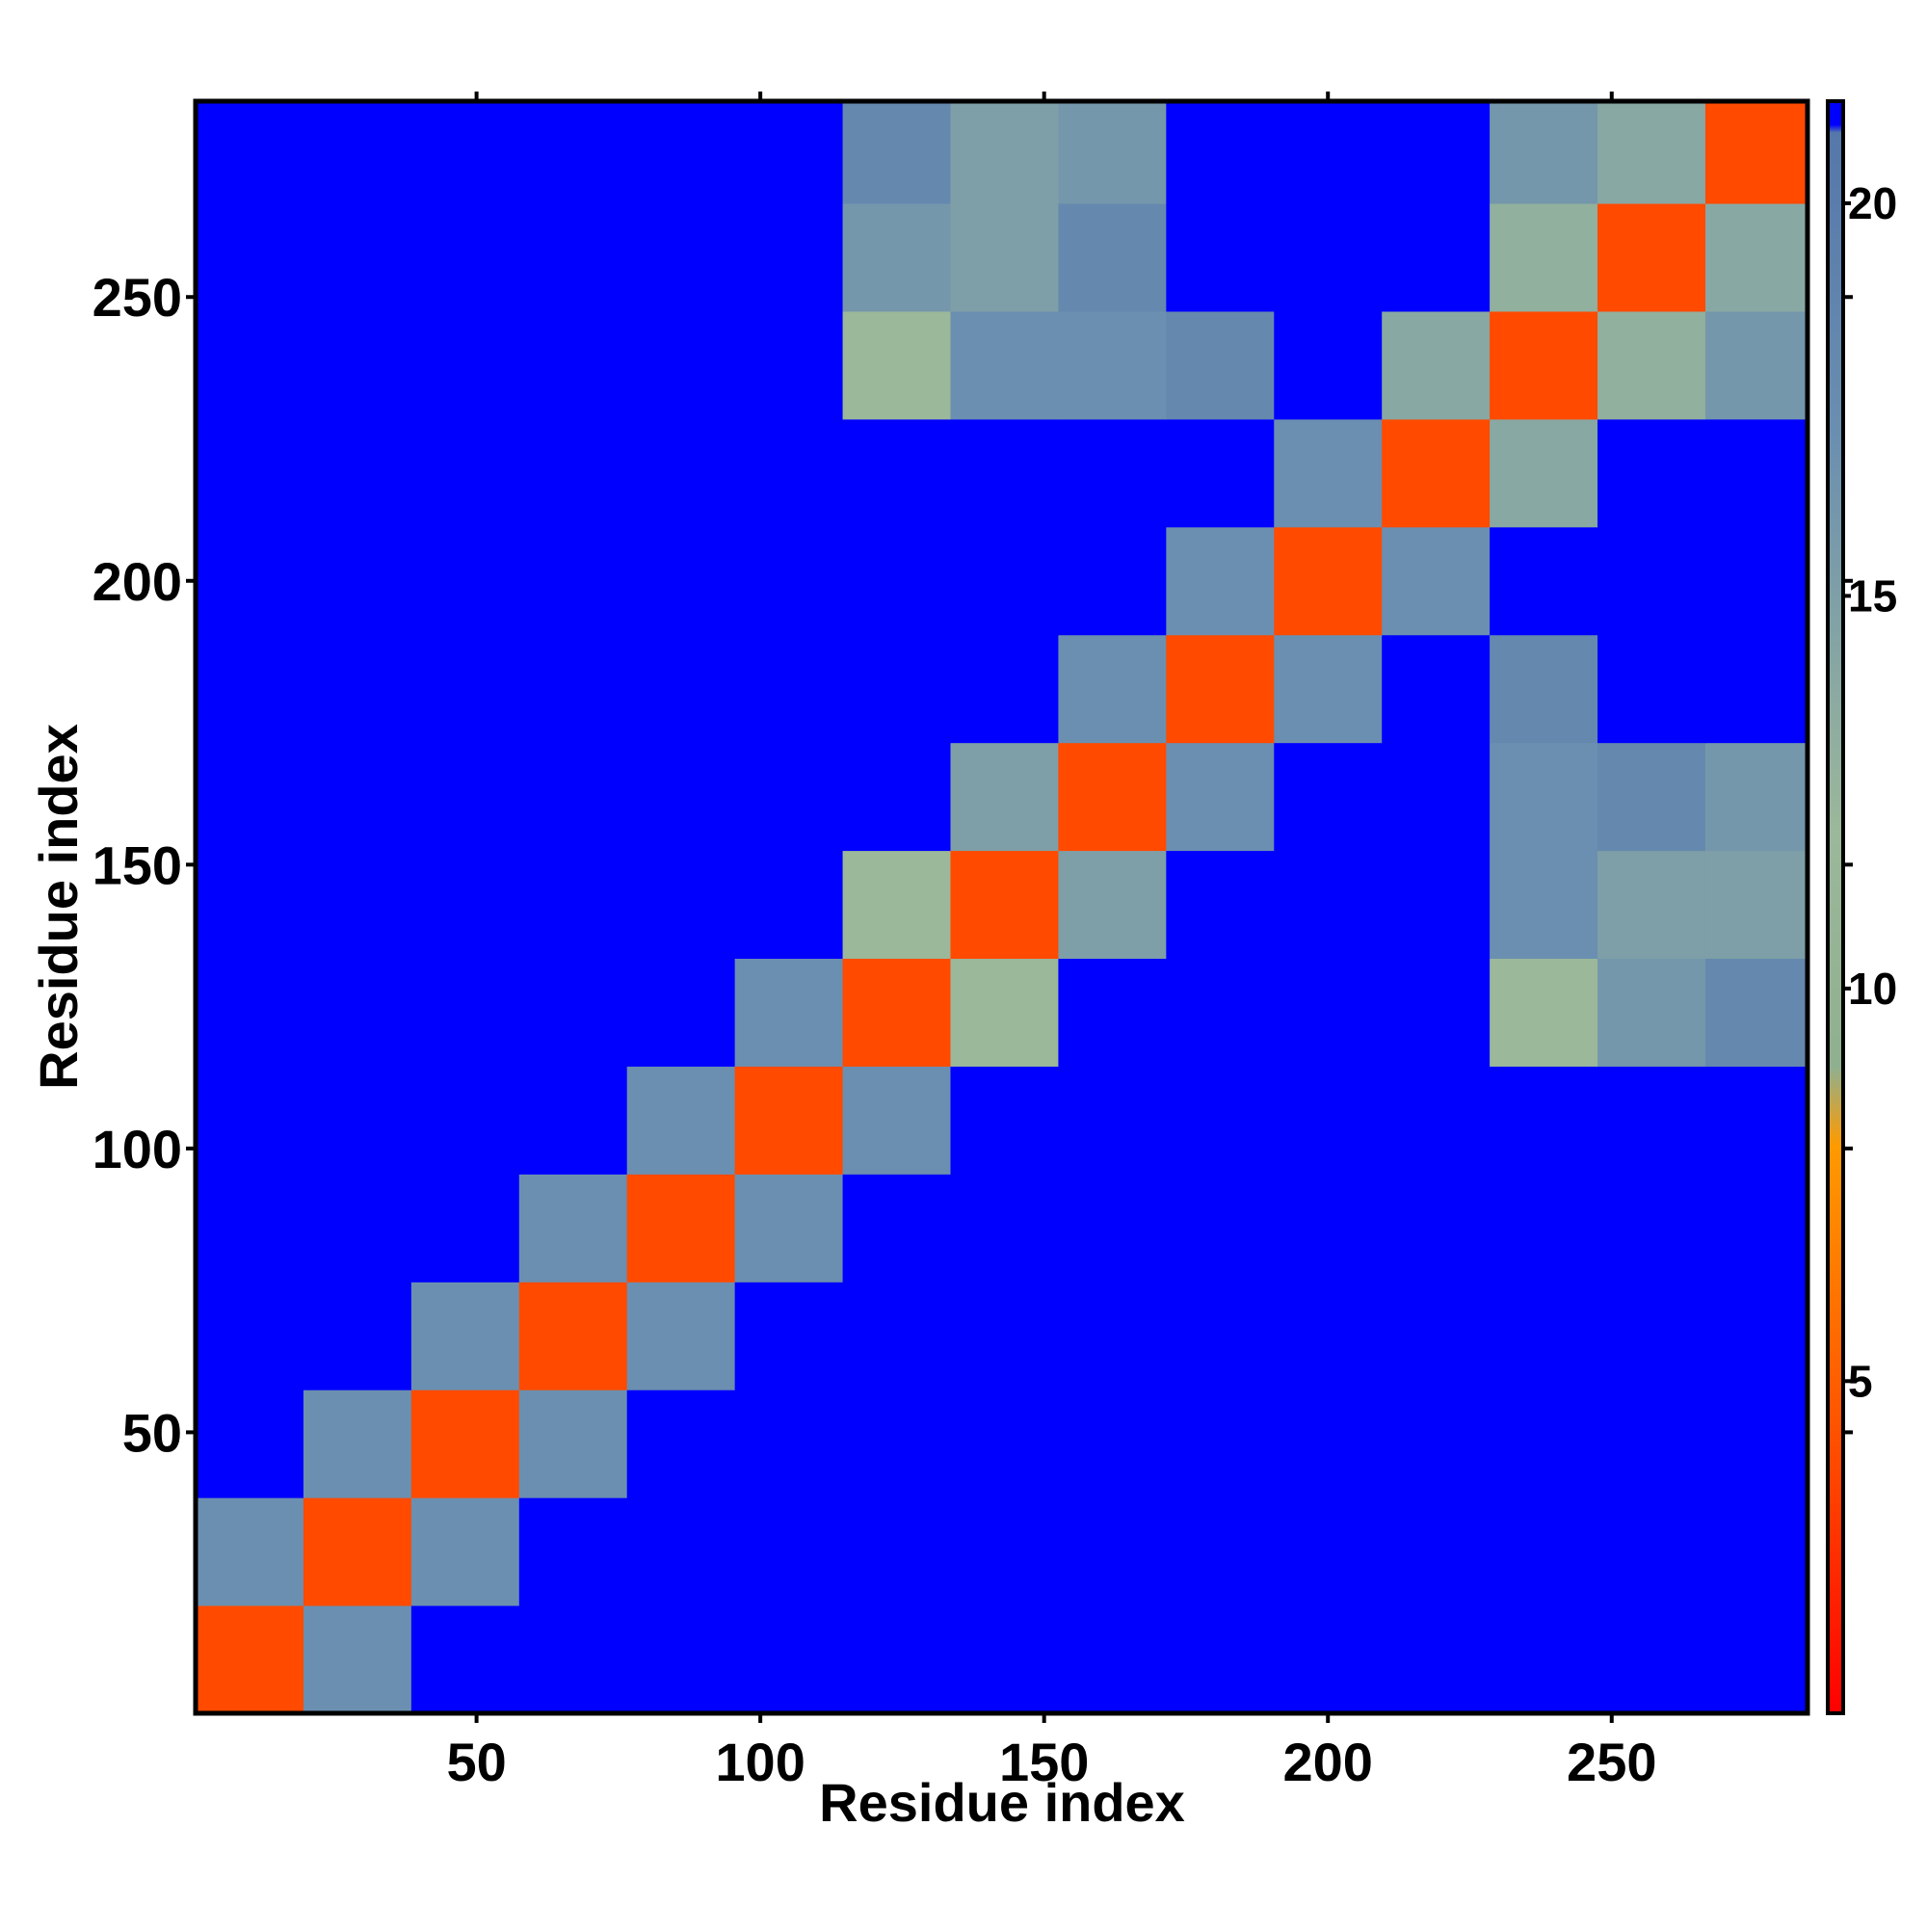 The height and width of the screenshot is (1932, 1927). Describe the element at coordinates (137, 1149) in the screenshot. I see `y-tick-label: 100` at that location.